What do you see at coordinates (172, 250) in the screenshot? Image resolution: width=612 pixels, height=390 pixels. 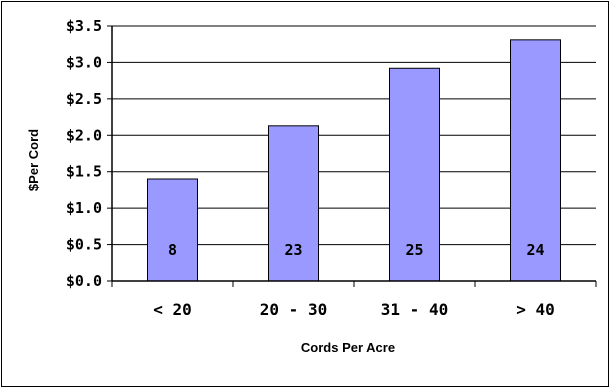 I see `bar-data-label: 8` at bounding box center [172, 250].